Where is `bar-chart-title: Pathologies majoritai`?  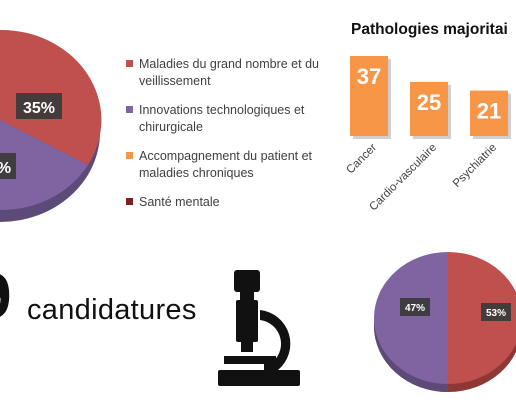 bar-chart-title: Pathologies majoritai is located at coordinates (429, 29).